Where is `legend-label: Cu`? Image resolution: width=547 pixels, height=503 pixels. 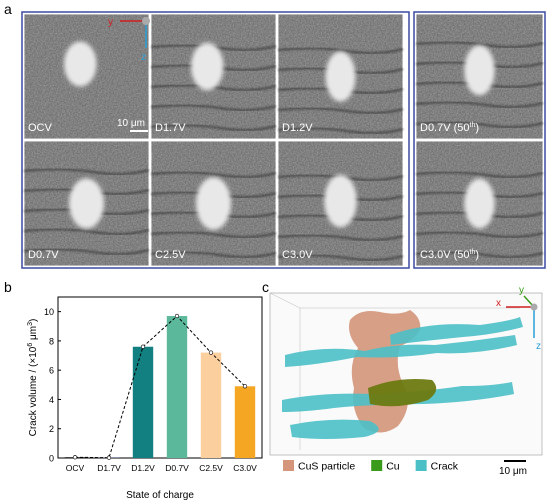
legend-label: Cu is located at coordinates (393, 467).